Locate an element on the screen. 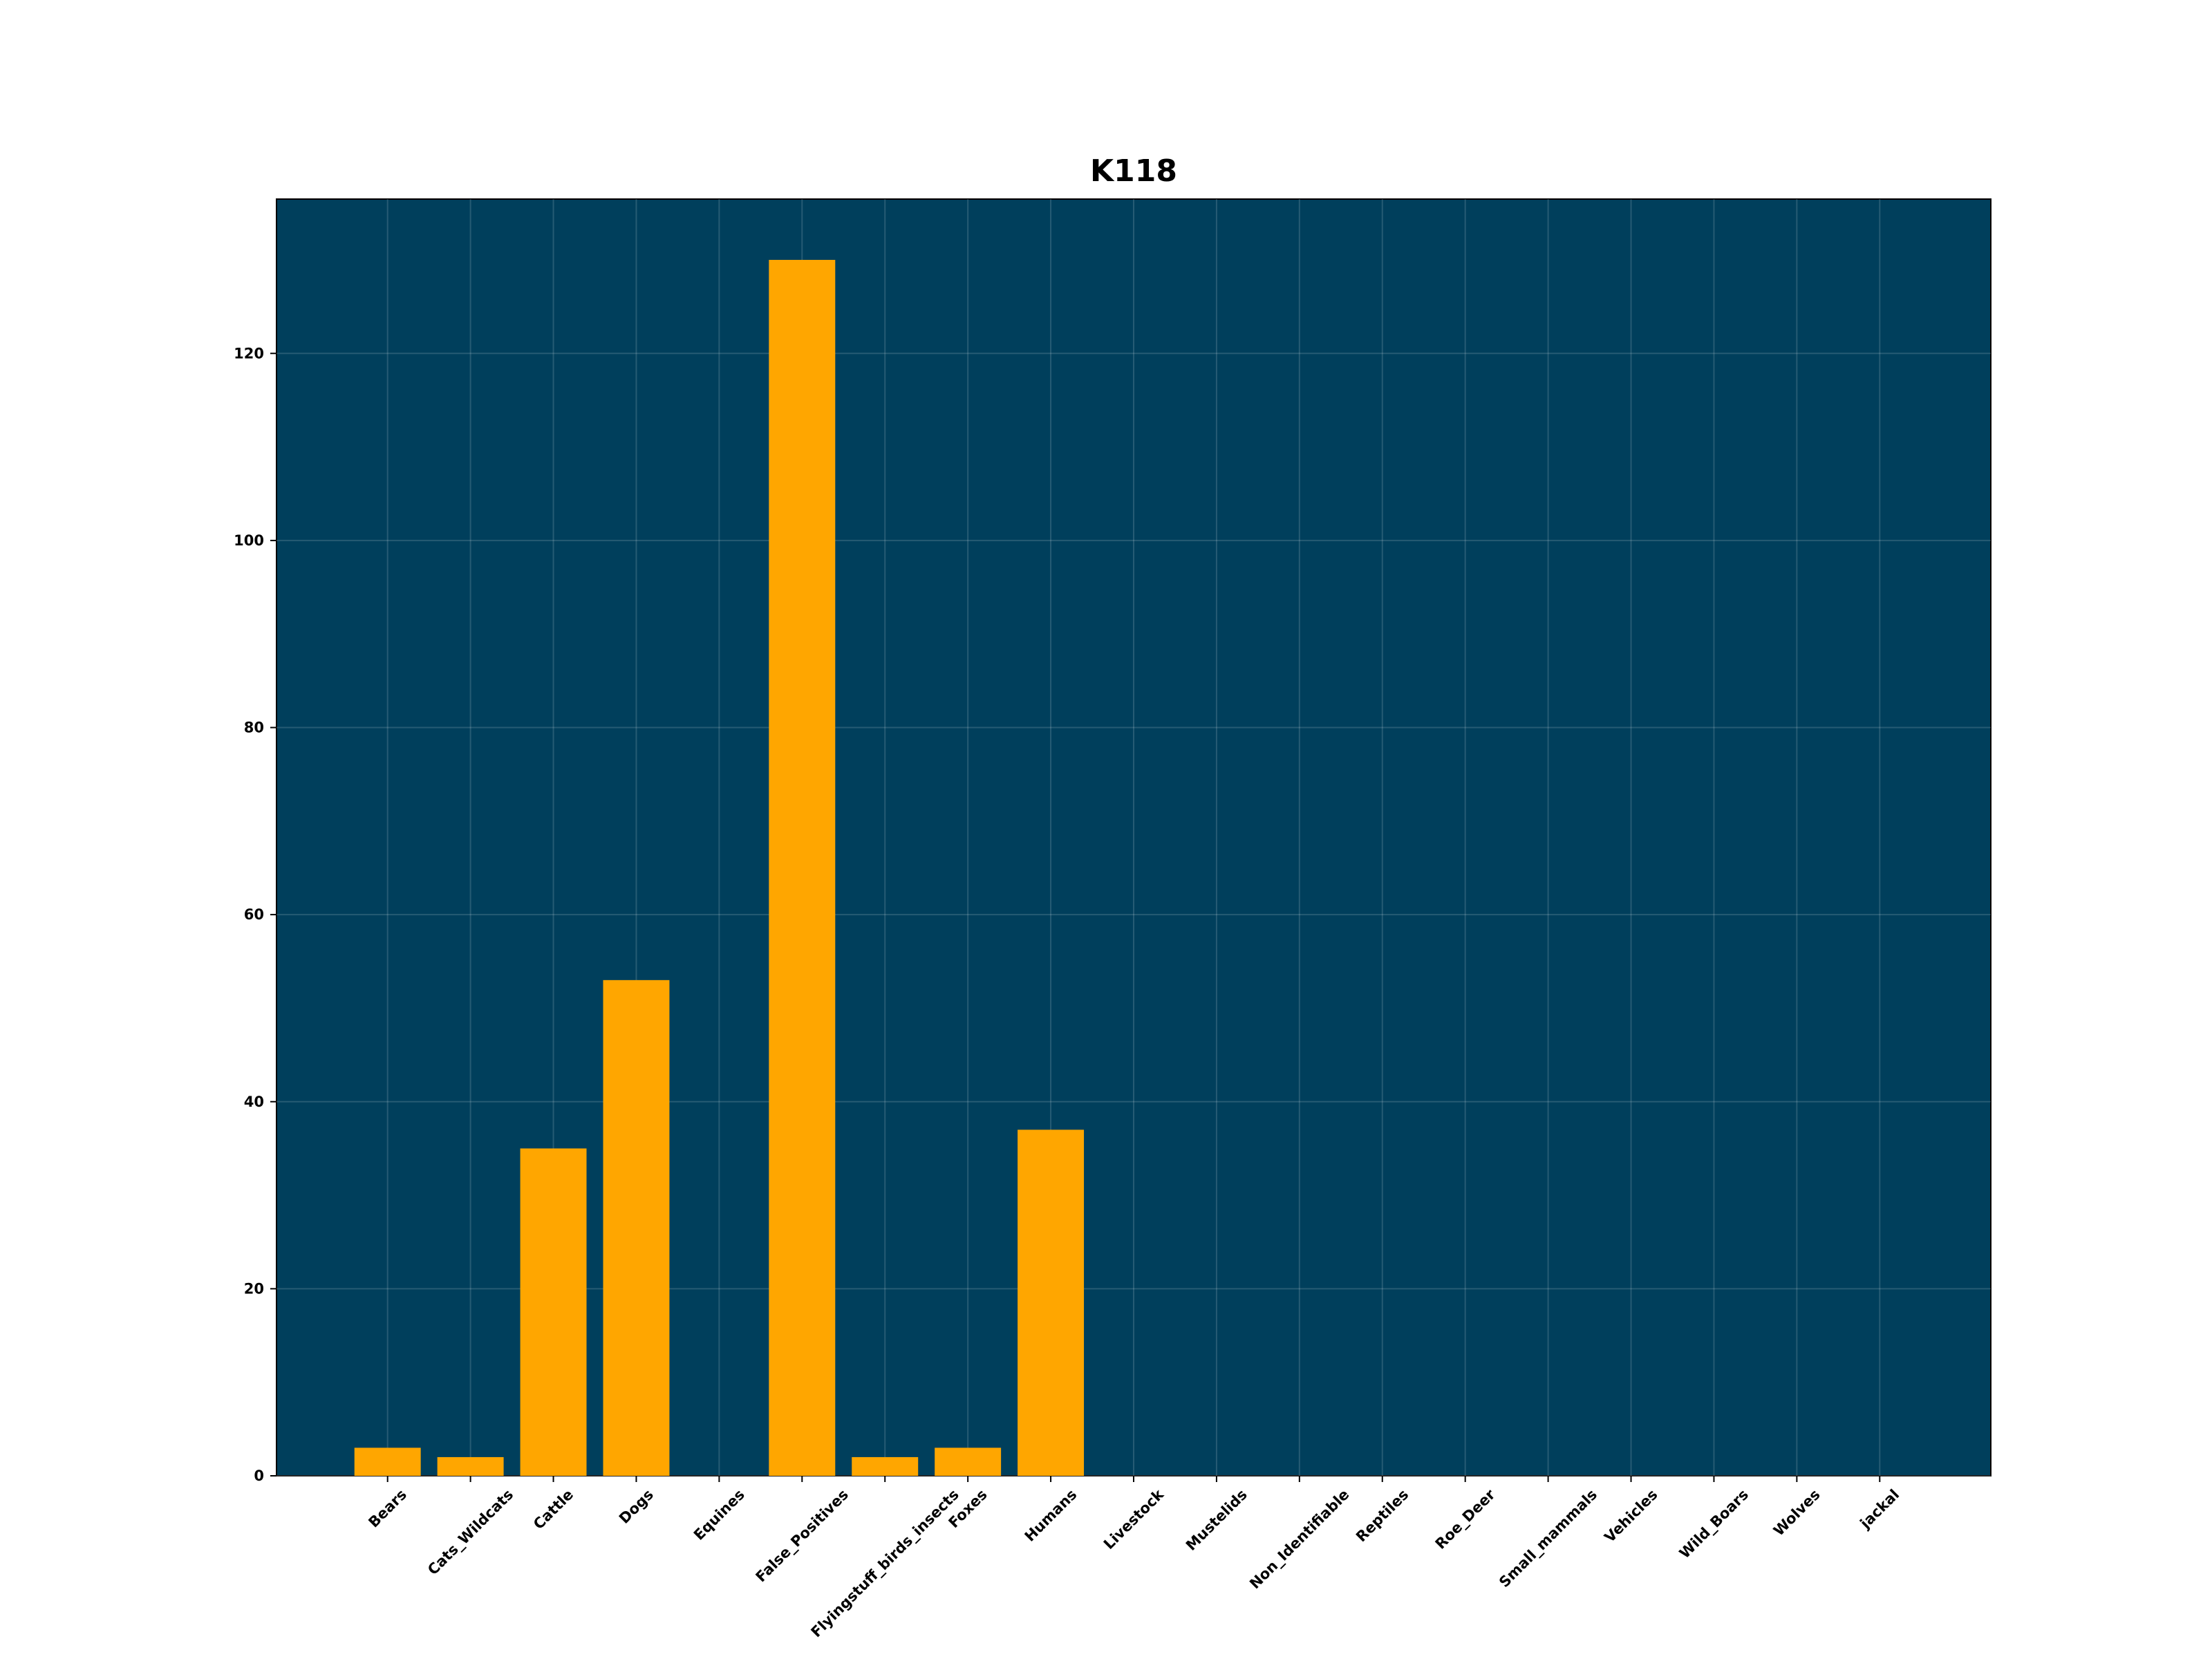  x-tick-label: Vehicles is located at coordinates (1630, 1516).